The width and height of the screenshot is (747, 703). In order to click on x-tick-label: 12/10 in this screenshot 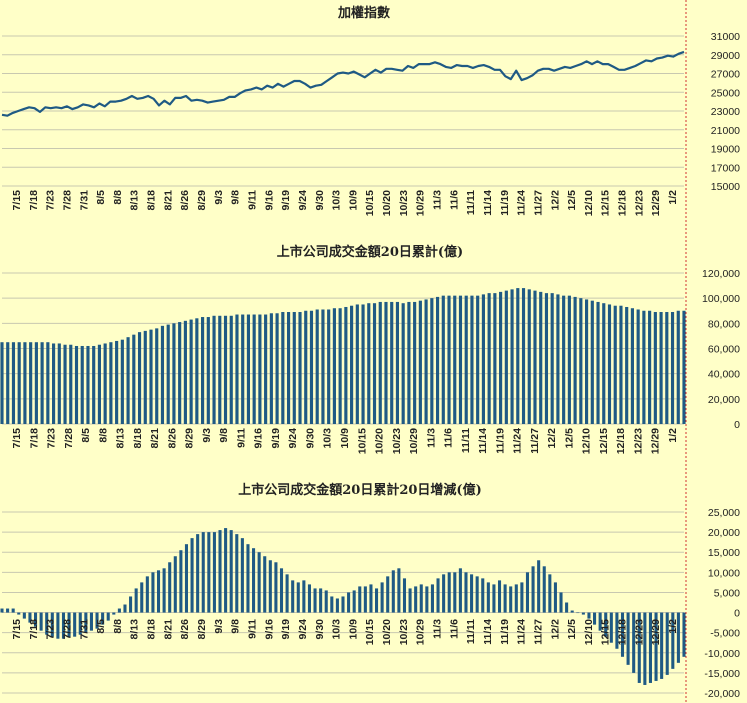, I will do `click(589, 632)`.